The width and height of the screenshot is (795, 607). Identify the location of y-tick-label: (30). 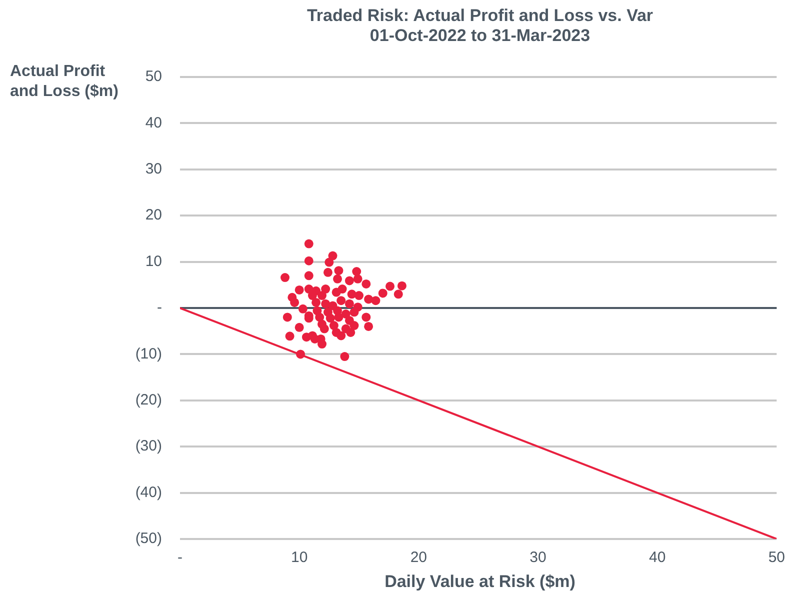
(148, 446).